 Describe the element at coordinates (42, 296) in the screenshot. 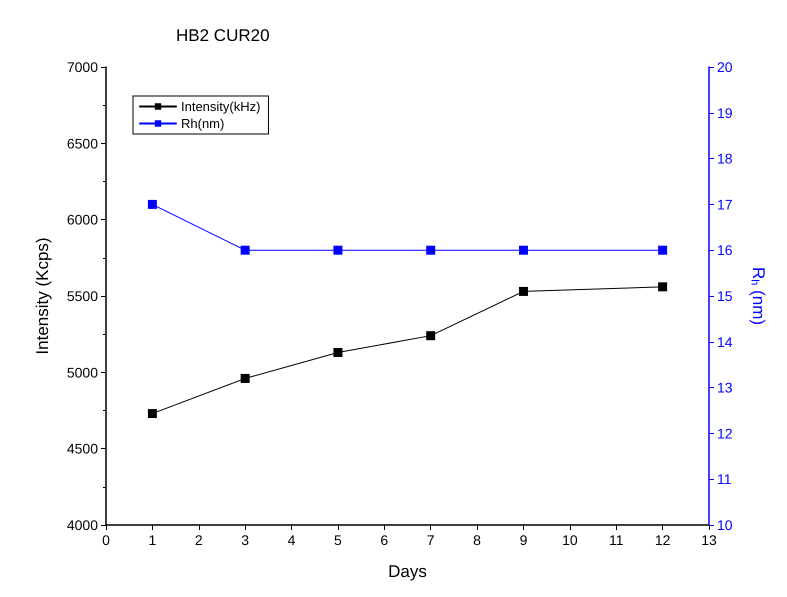

I see `y-axis-title: Intensity (Kcps)` at that location.